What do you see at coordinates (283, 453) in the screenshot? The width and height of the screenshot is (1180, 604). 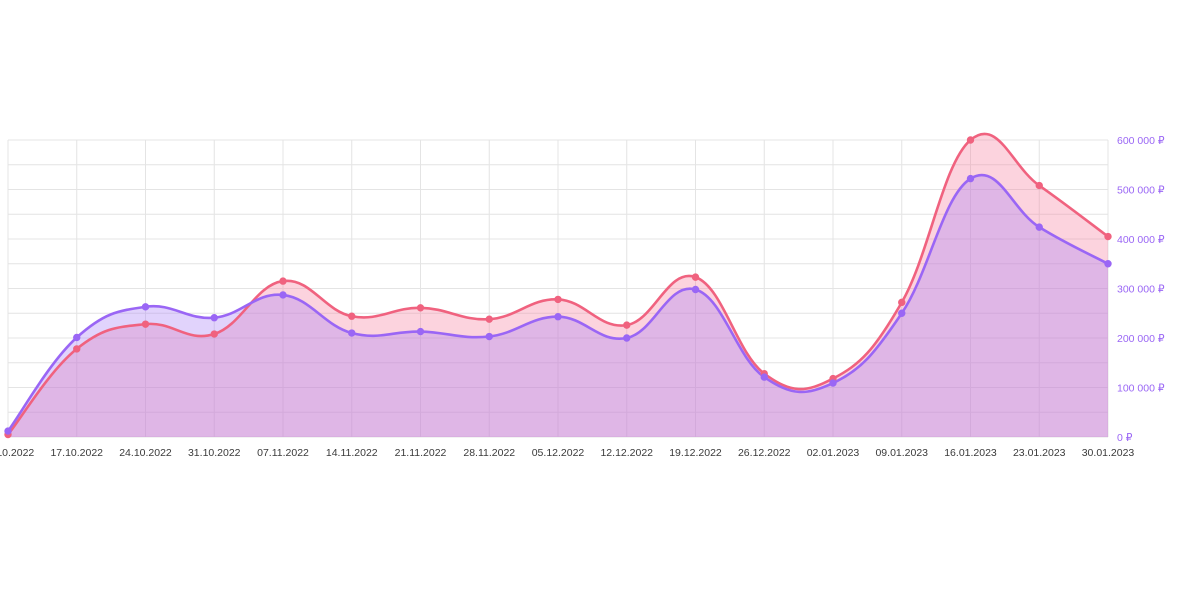 I see `x-tick-label: 07.11.2022` at bounding box center [283, 453].